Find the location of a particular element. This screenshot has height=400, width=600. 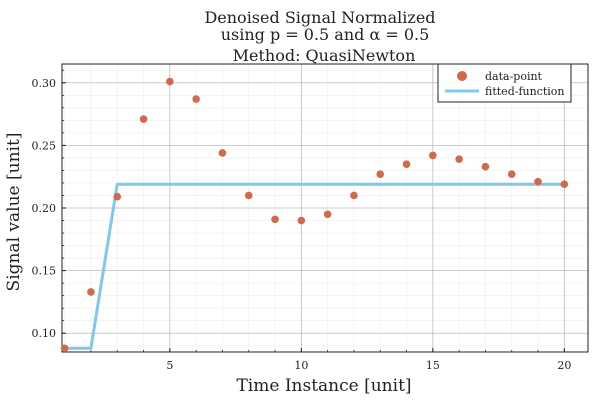

y-tick-label: 0.25 is located at coordinates (44, 145).